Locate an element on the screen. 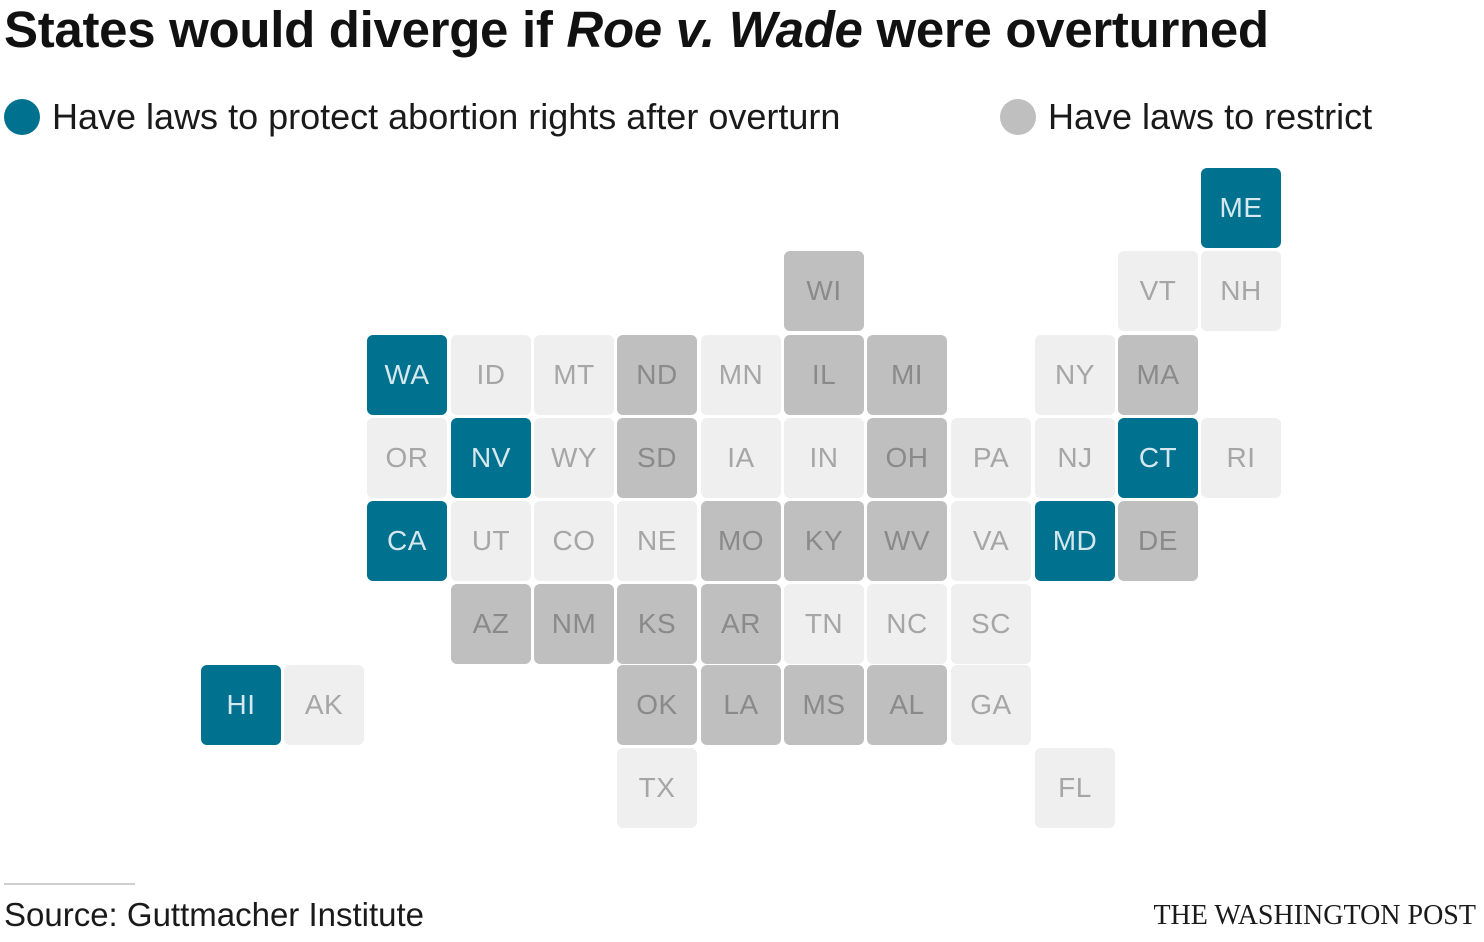 This screenshot has height=942, width=1484. state-tile-in: IN is located at coordinates (824, 458).